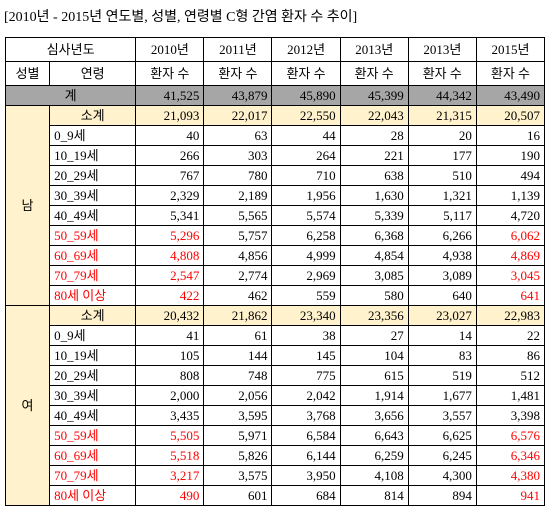 Image resolution: width=550 pixels, height=509 pixels. Describe the element at coordinates (510, 115) in the screenshot. I see `value-cell: 20,507` at that location.